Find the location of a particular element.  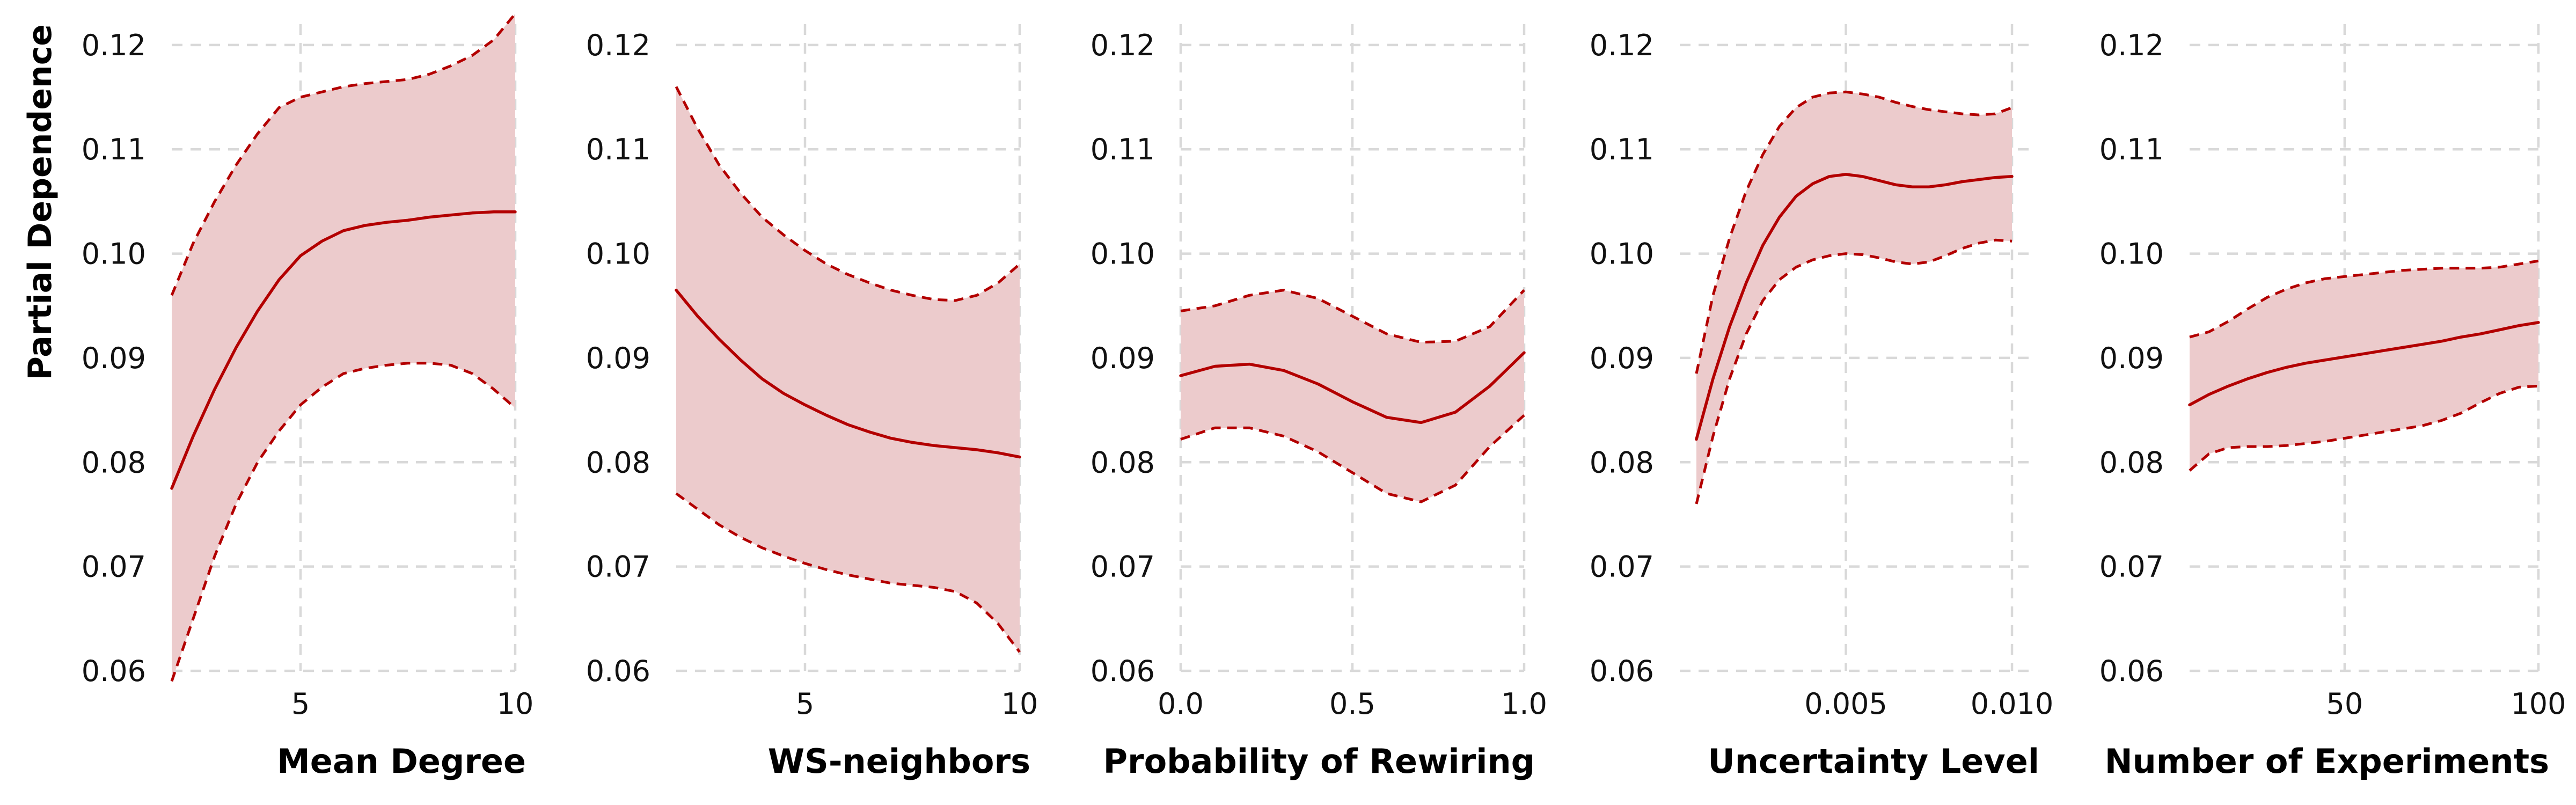

x-tick-label: 50 is located at coordinates (2344, 704).